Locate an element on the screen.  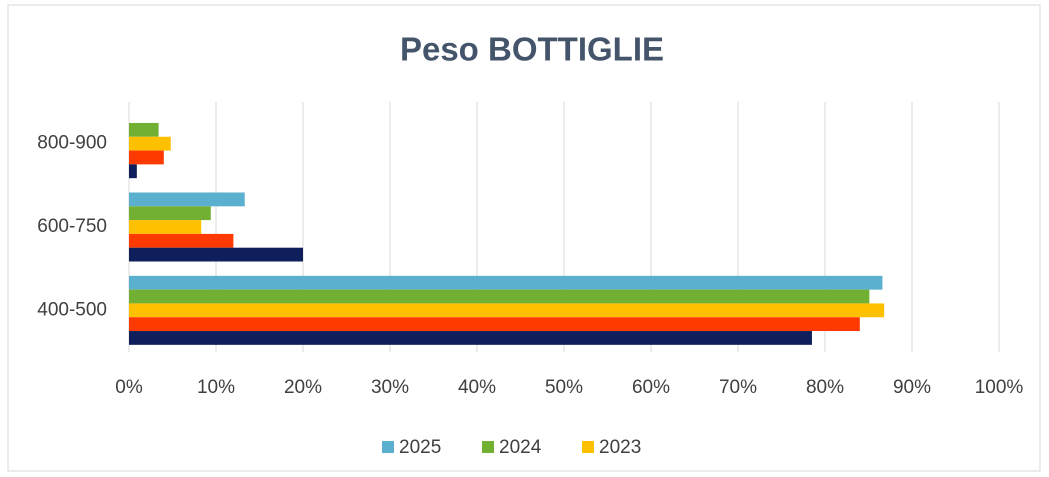
x-tick-label: 30% is located at coordinates (390, 387).